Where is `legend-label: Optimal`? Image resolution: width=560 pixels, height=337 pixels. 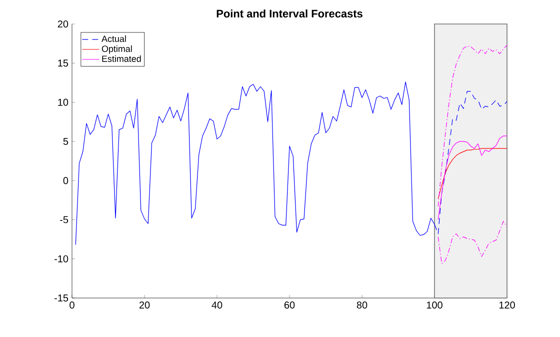
legend-label: Optimal is located at coordinates (117, 49).